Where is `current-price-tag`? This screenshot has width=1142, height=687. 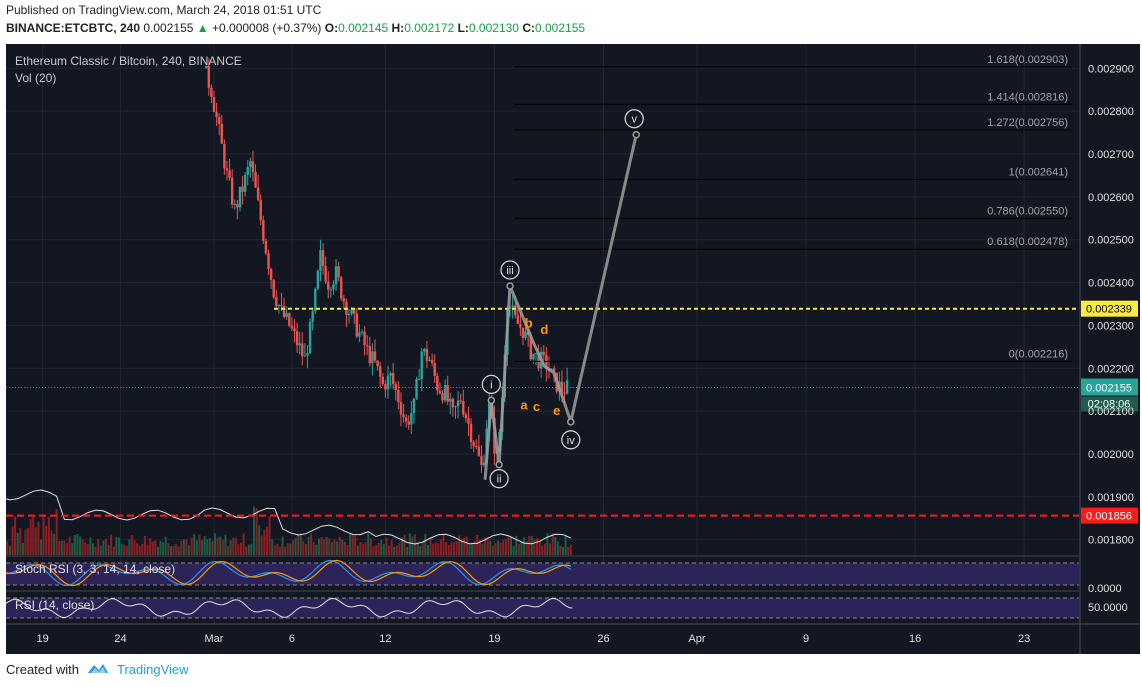 current-price-tag is located at coordinates (1109, 387).